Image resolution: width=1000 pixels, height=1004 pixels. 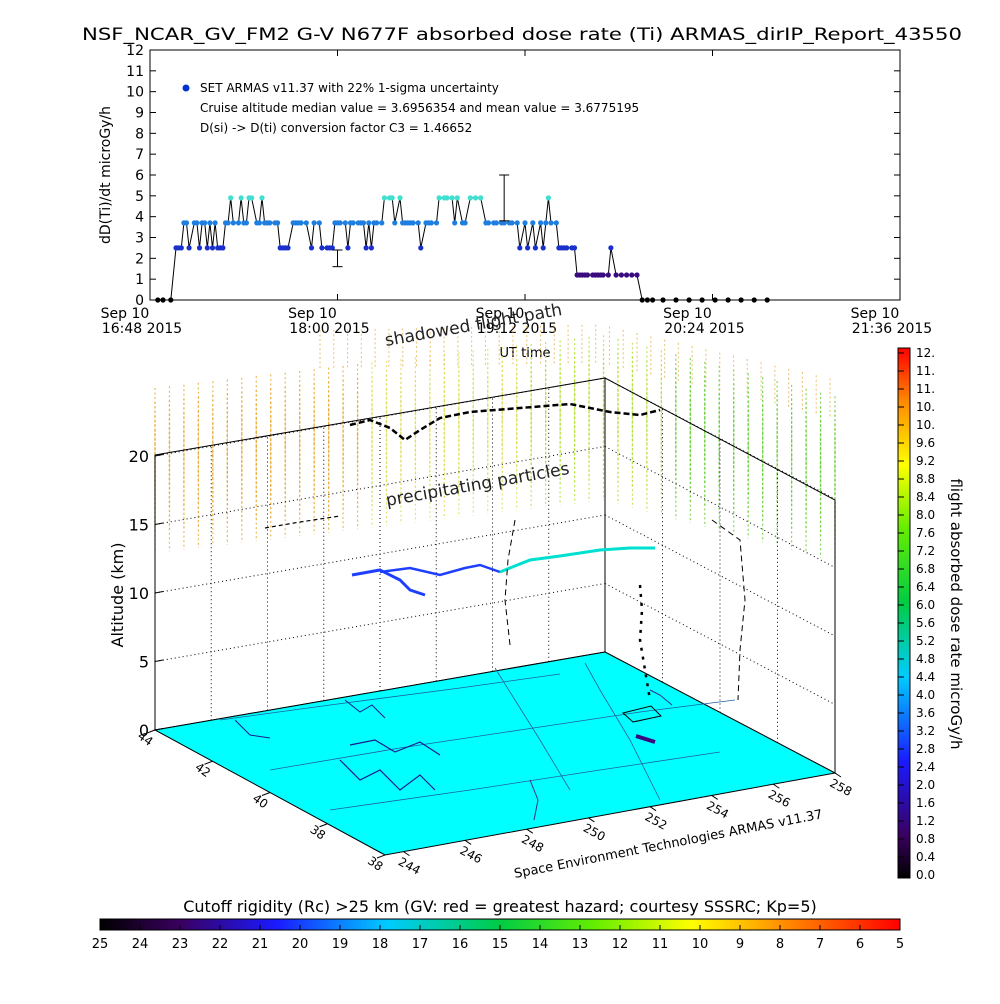 I want to click on rigidity-tick-label: 19, so click(x=340, y=944).